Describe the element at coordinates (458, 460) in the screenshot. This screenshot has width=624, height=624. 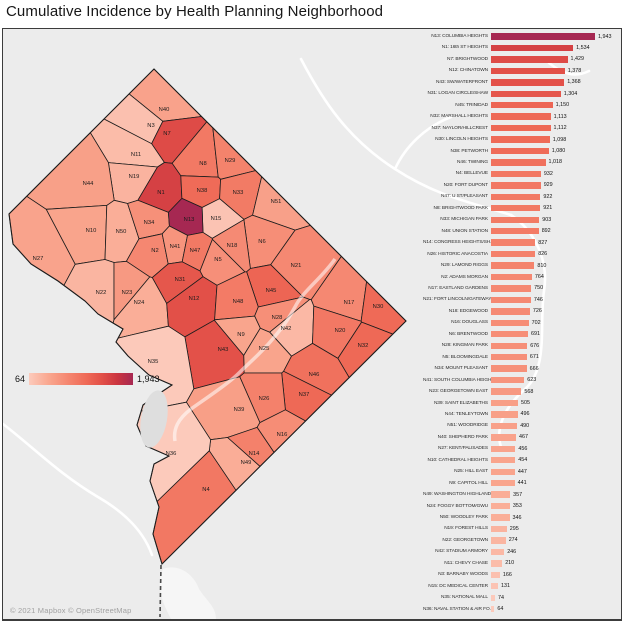
I see `bar-label: N10: CATHEDRAL HEIGHTS` at that location.